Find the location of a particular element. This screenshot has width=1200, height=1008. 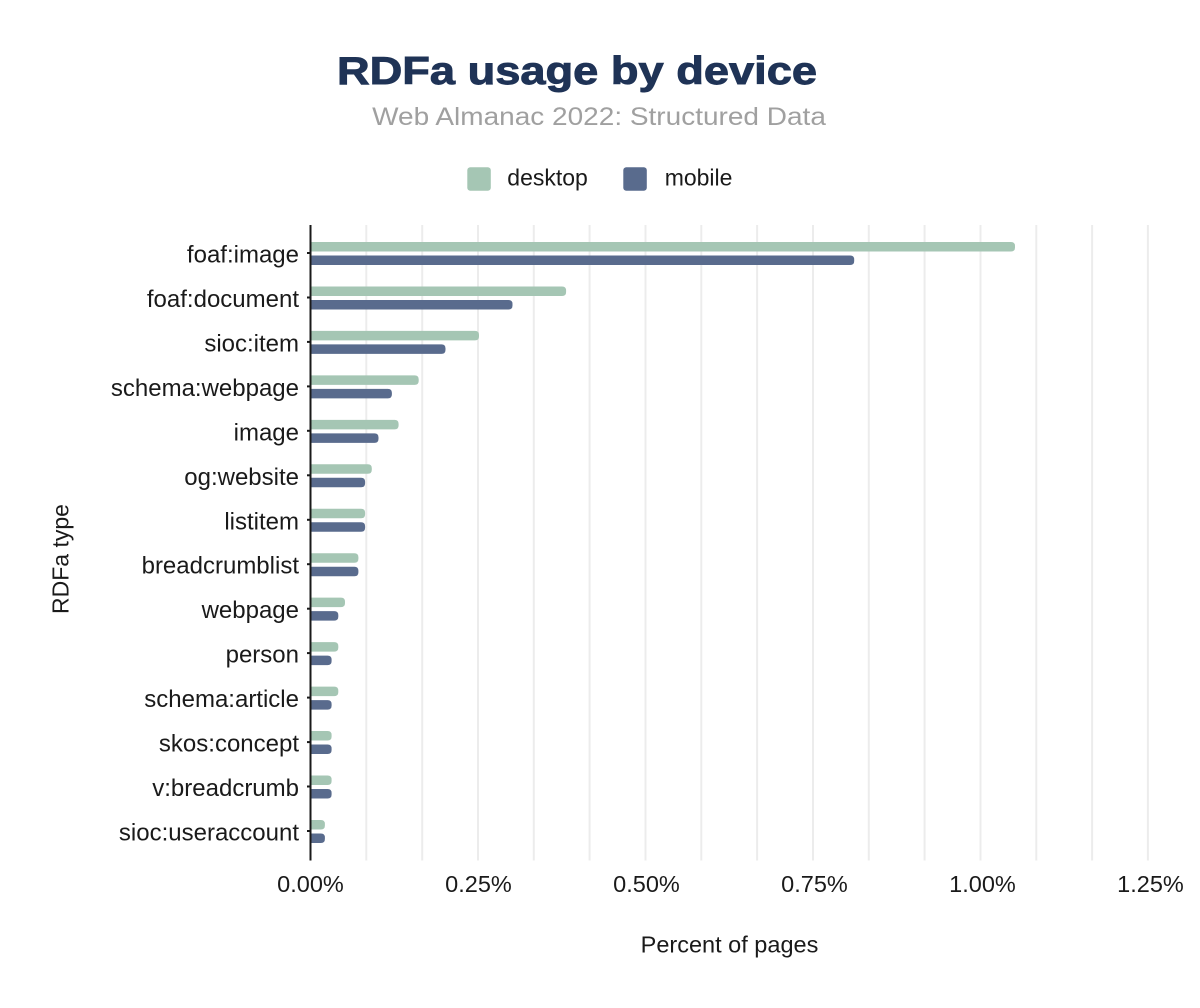

svg-text: sioc:item is located at coordinates (251, 343).